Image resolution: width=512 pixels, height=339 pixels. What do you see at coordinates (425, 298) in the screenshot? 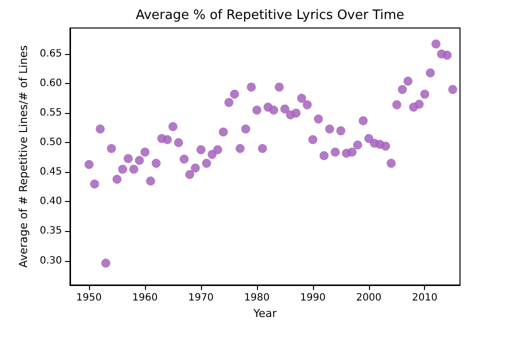
I see `x-tick-label: 2010` at bounding box center [425, 298].